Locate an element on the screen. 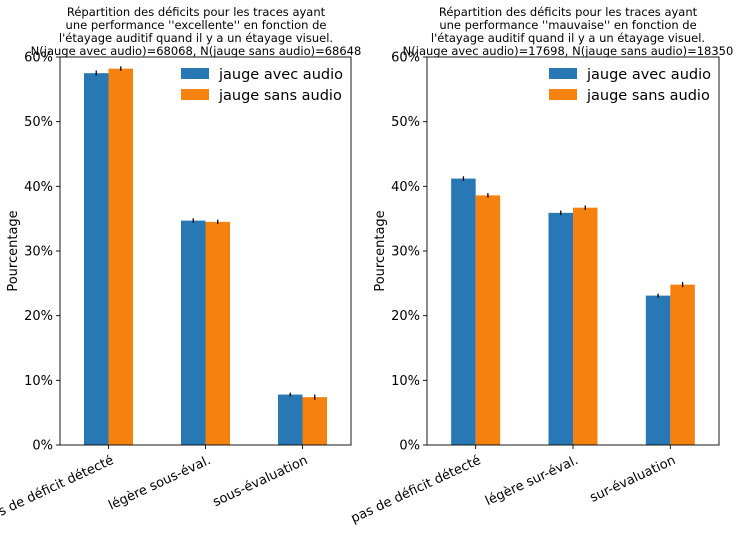 The height and width of the screenshot is (538, 741). x-tick-label: sous-évaluation is located at coordinates (261, 481).